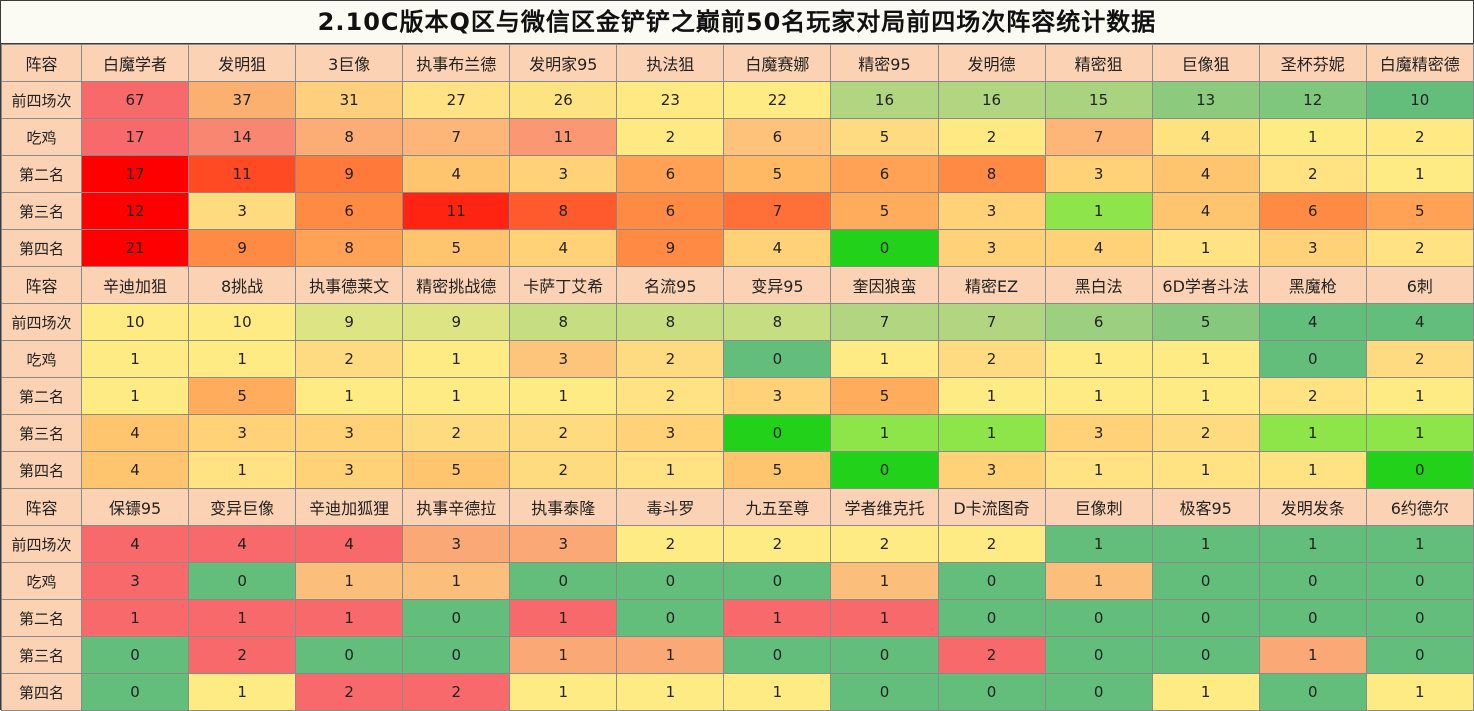 This screenshot has height=711, width=1474. What do you see at coordinates (1205, 507) in the screenshot?
I see `lineup-name-cell: 极客95` at bounding box center [1205, 507].